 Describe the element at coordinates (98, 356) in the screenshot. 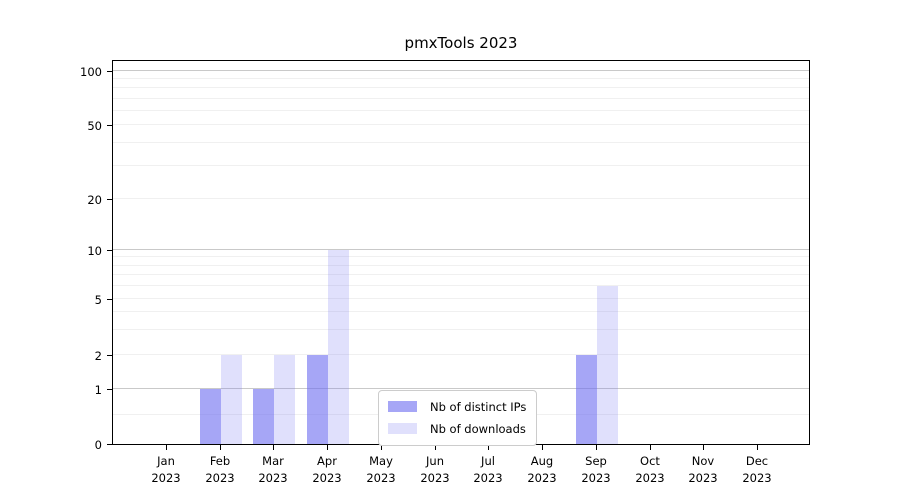

I see `y-tick-label: 2` at that location.